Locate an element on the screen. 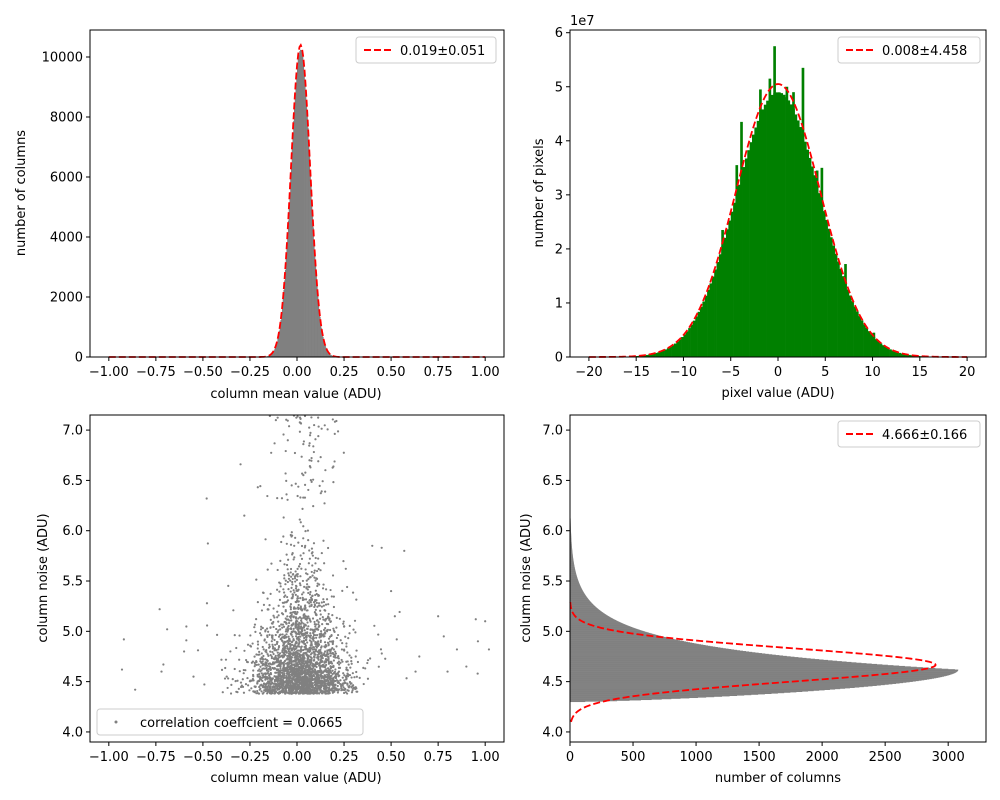 Image resolution: width=1000 pixels, height=800 pixels. scatter-plot-area is located at coordinates (305, 555).